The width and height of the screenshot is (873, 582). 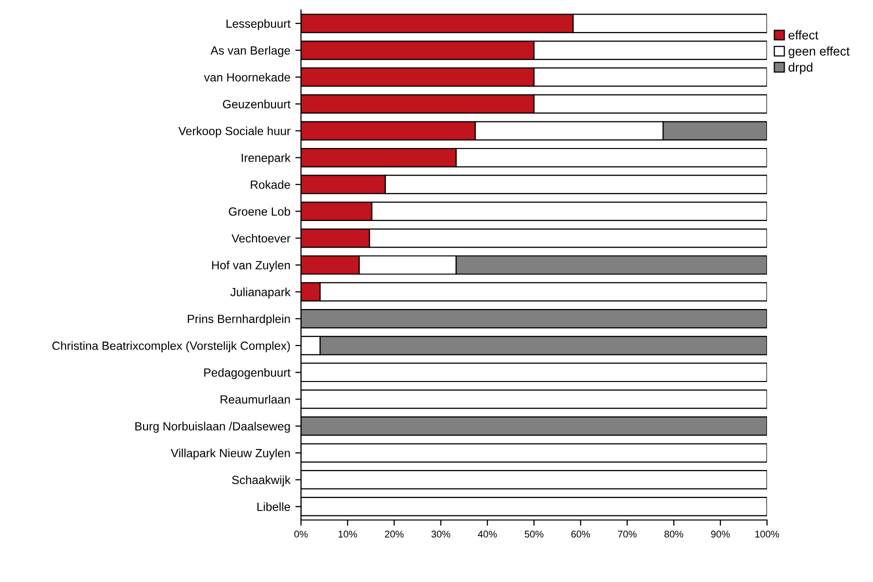 What do you see at coordinates (273, 506) in the screenshot?
I see `y-tick-label: Libelle` at bounding box center [273, 506].